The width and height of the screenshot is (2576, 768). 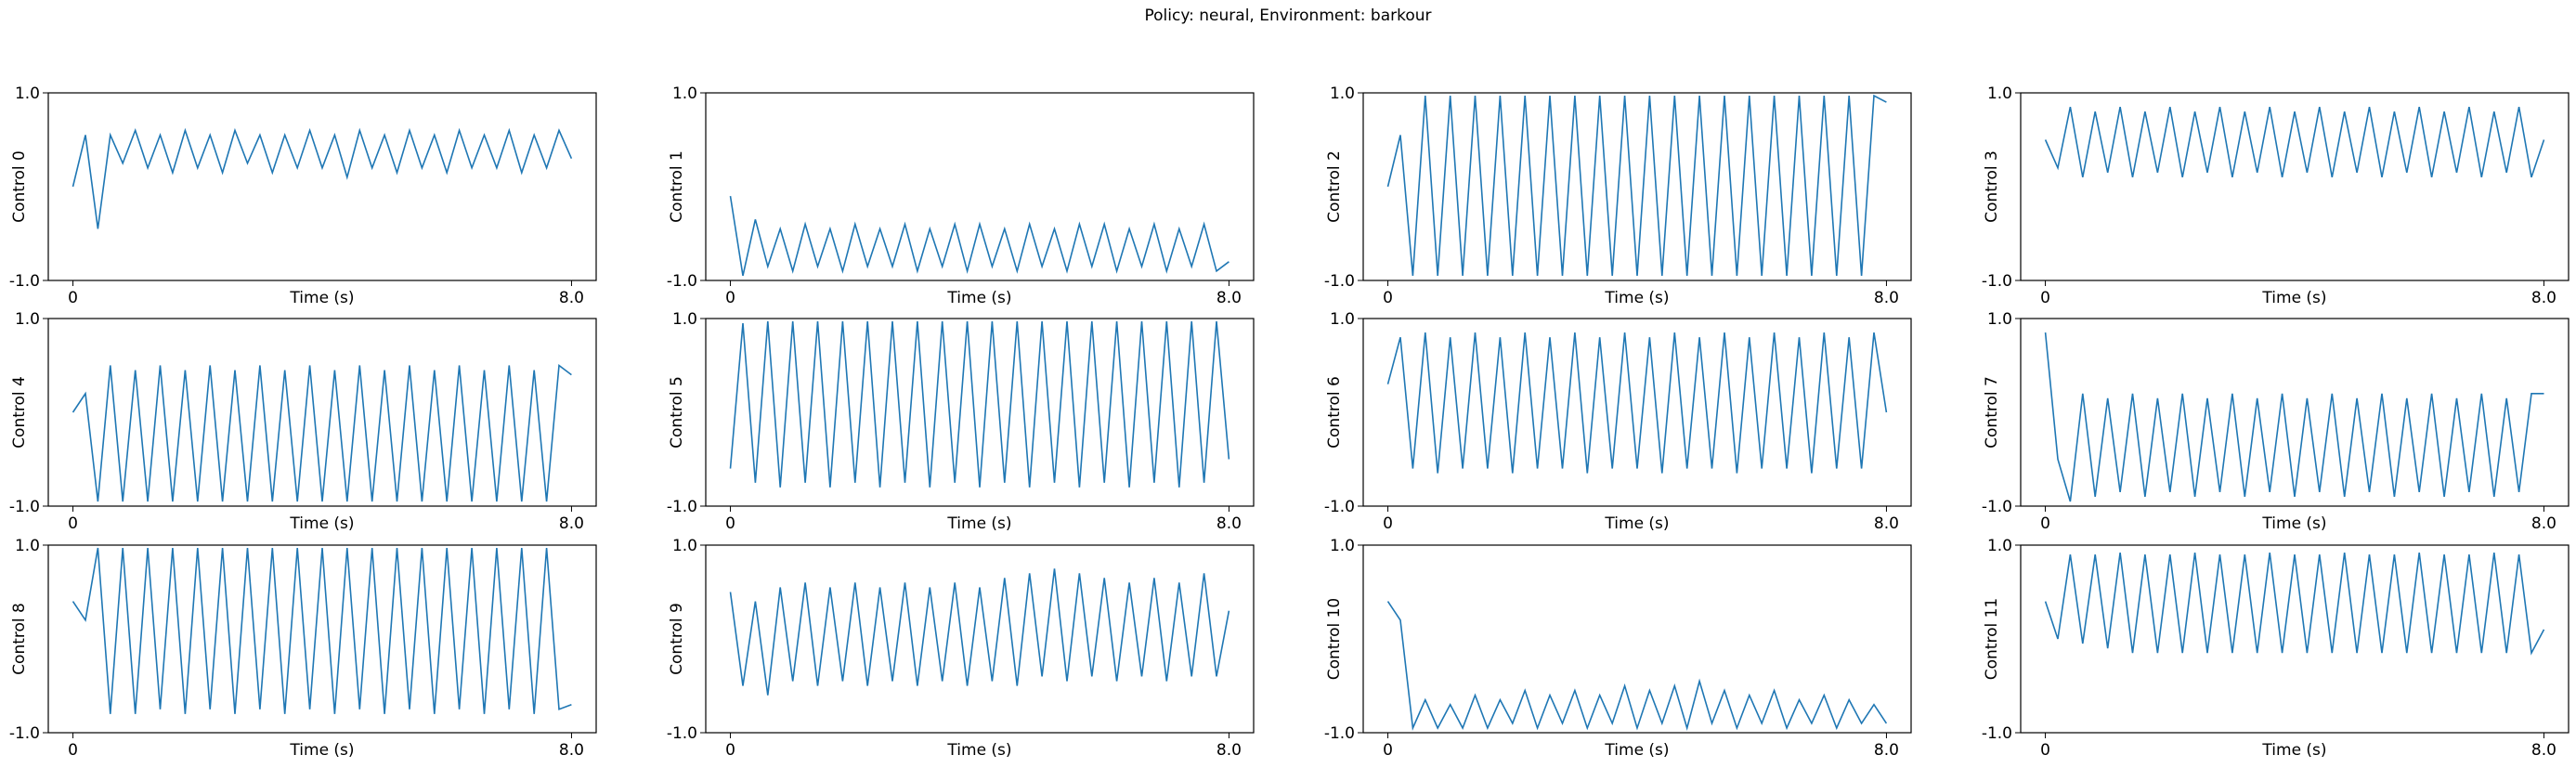 What do you see at coordinates (1992, 413) in the screenshot?
I see `y-axis-label: Control 7` at bounding box center [1992, 413].